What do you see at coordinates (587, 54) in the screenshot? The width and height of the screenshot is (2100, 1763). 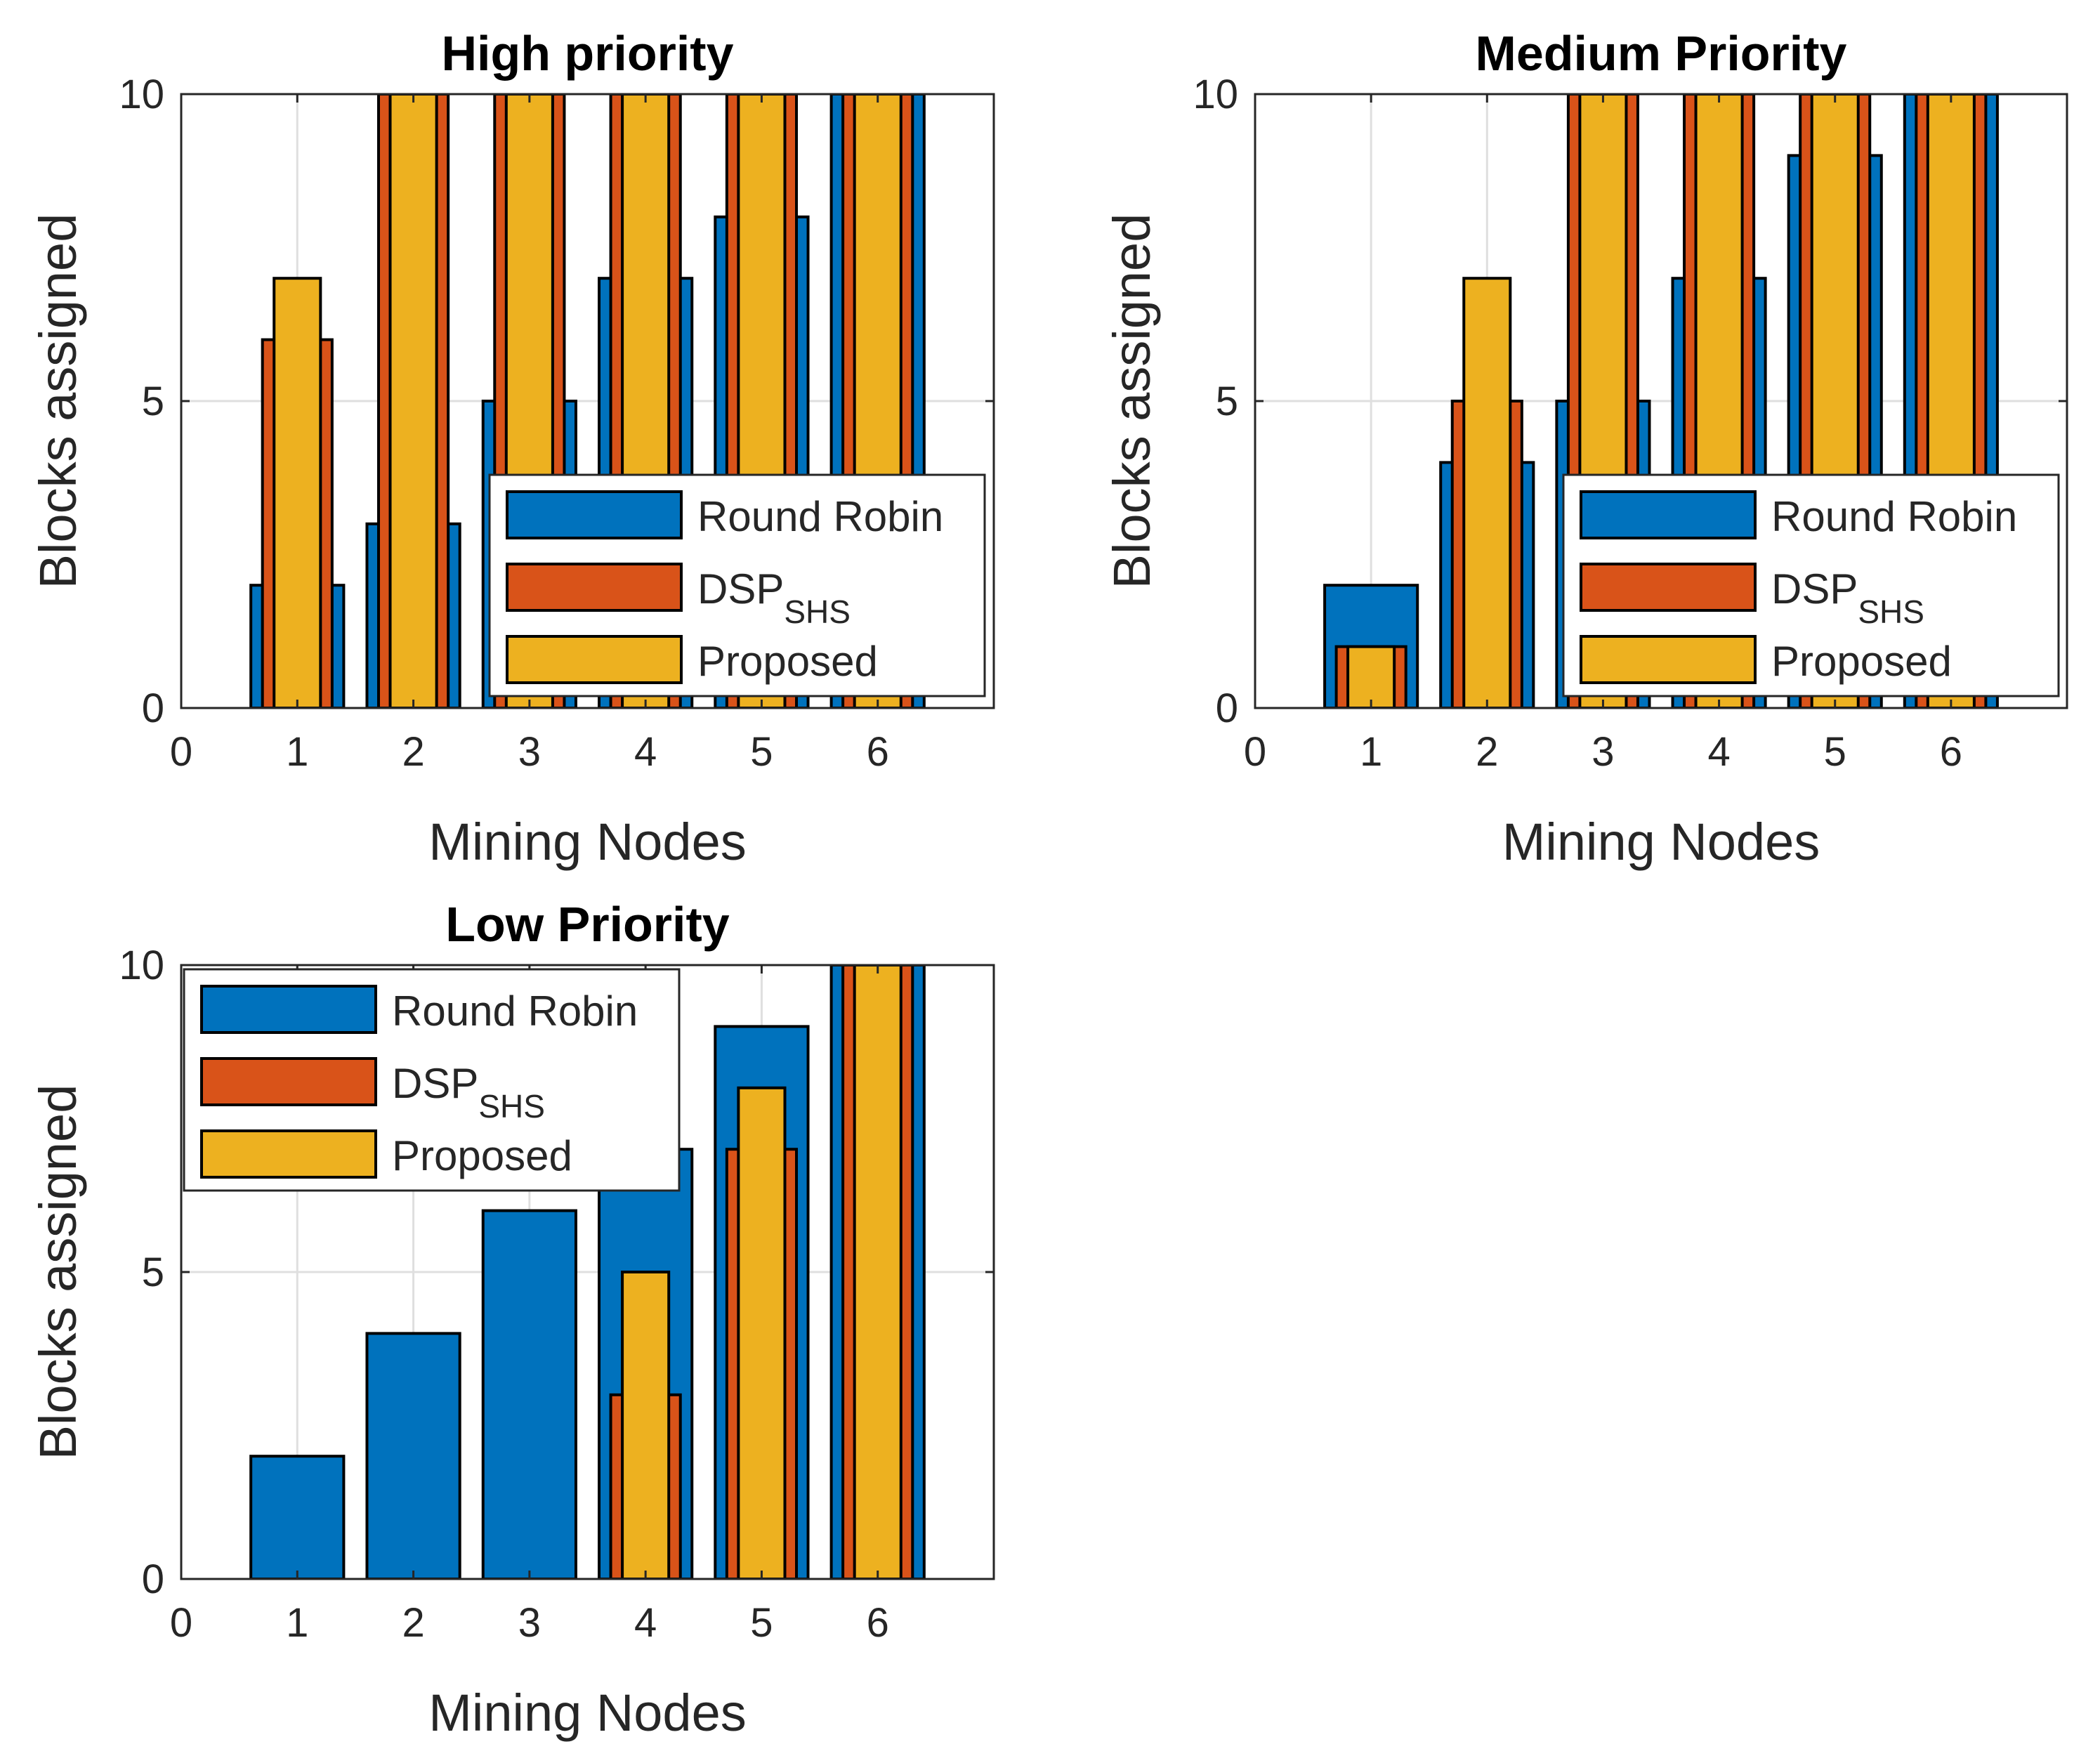 I see `chart-title: High priority` at bounding box center [587, 54].